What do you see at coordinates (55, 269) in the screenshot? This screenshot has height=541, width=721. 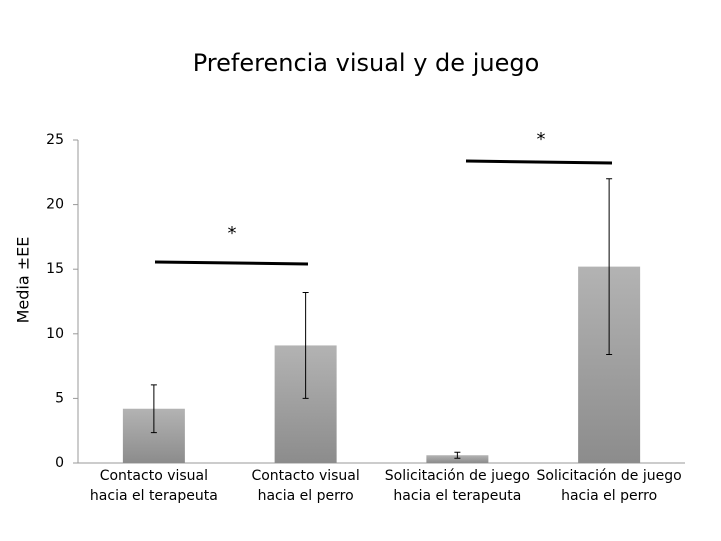 I see `y-tick-label: 15` at bounding box center [55, 269].